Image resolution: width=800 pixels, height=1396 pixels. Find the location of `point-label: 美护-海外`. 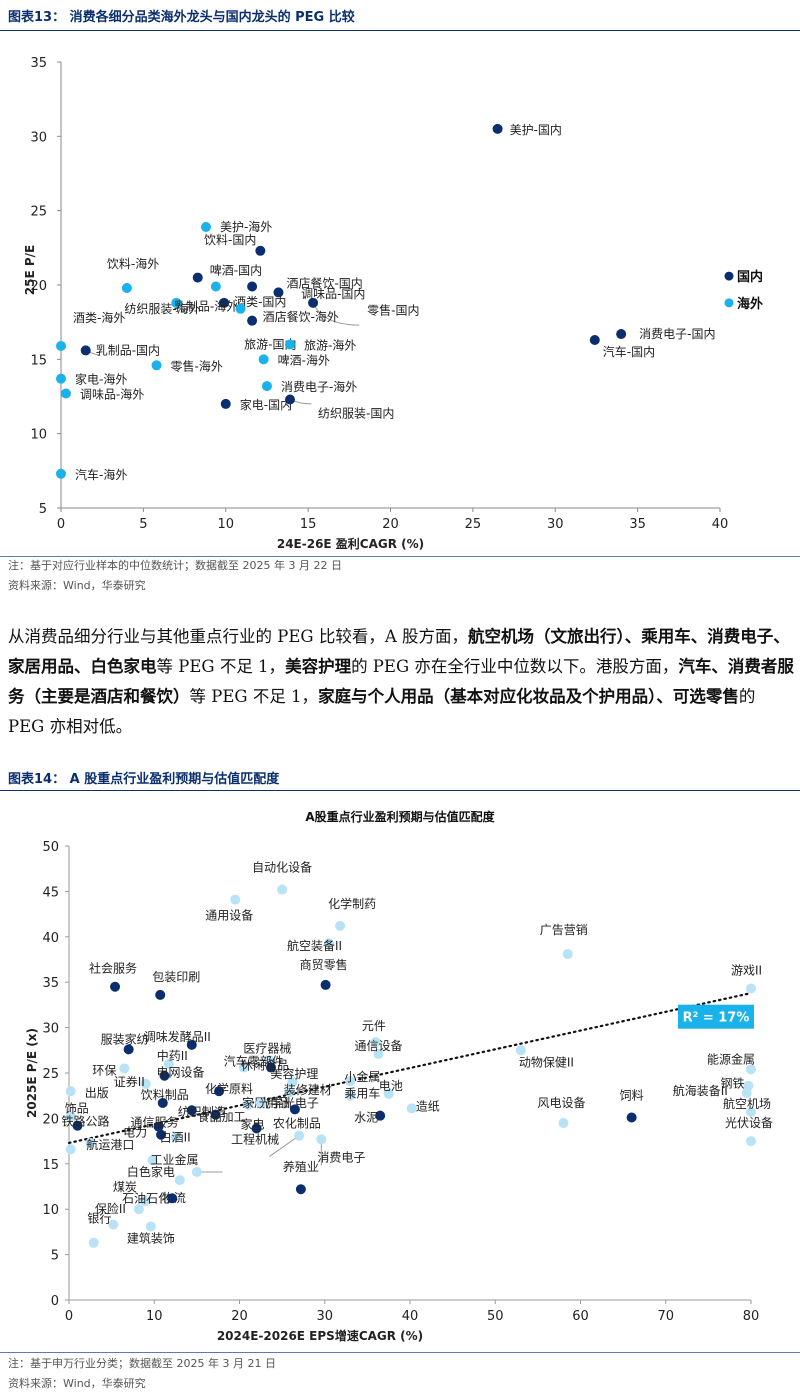

point-label: 美护-海外 is located at coordinates (246, 226).